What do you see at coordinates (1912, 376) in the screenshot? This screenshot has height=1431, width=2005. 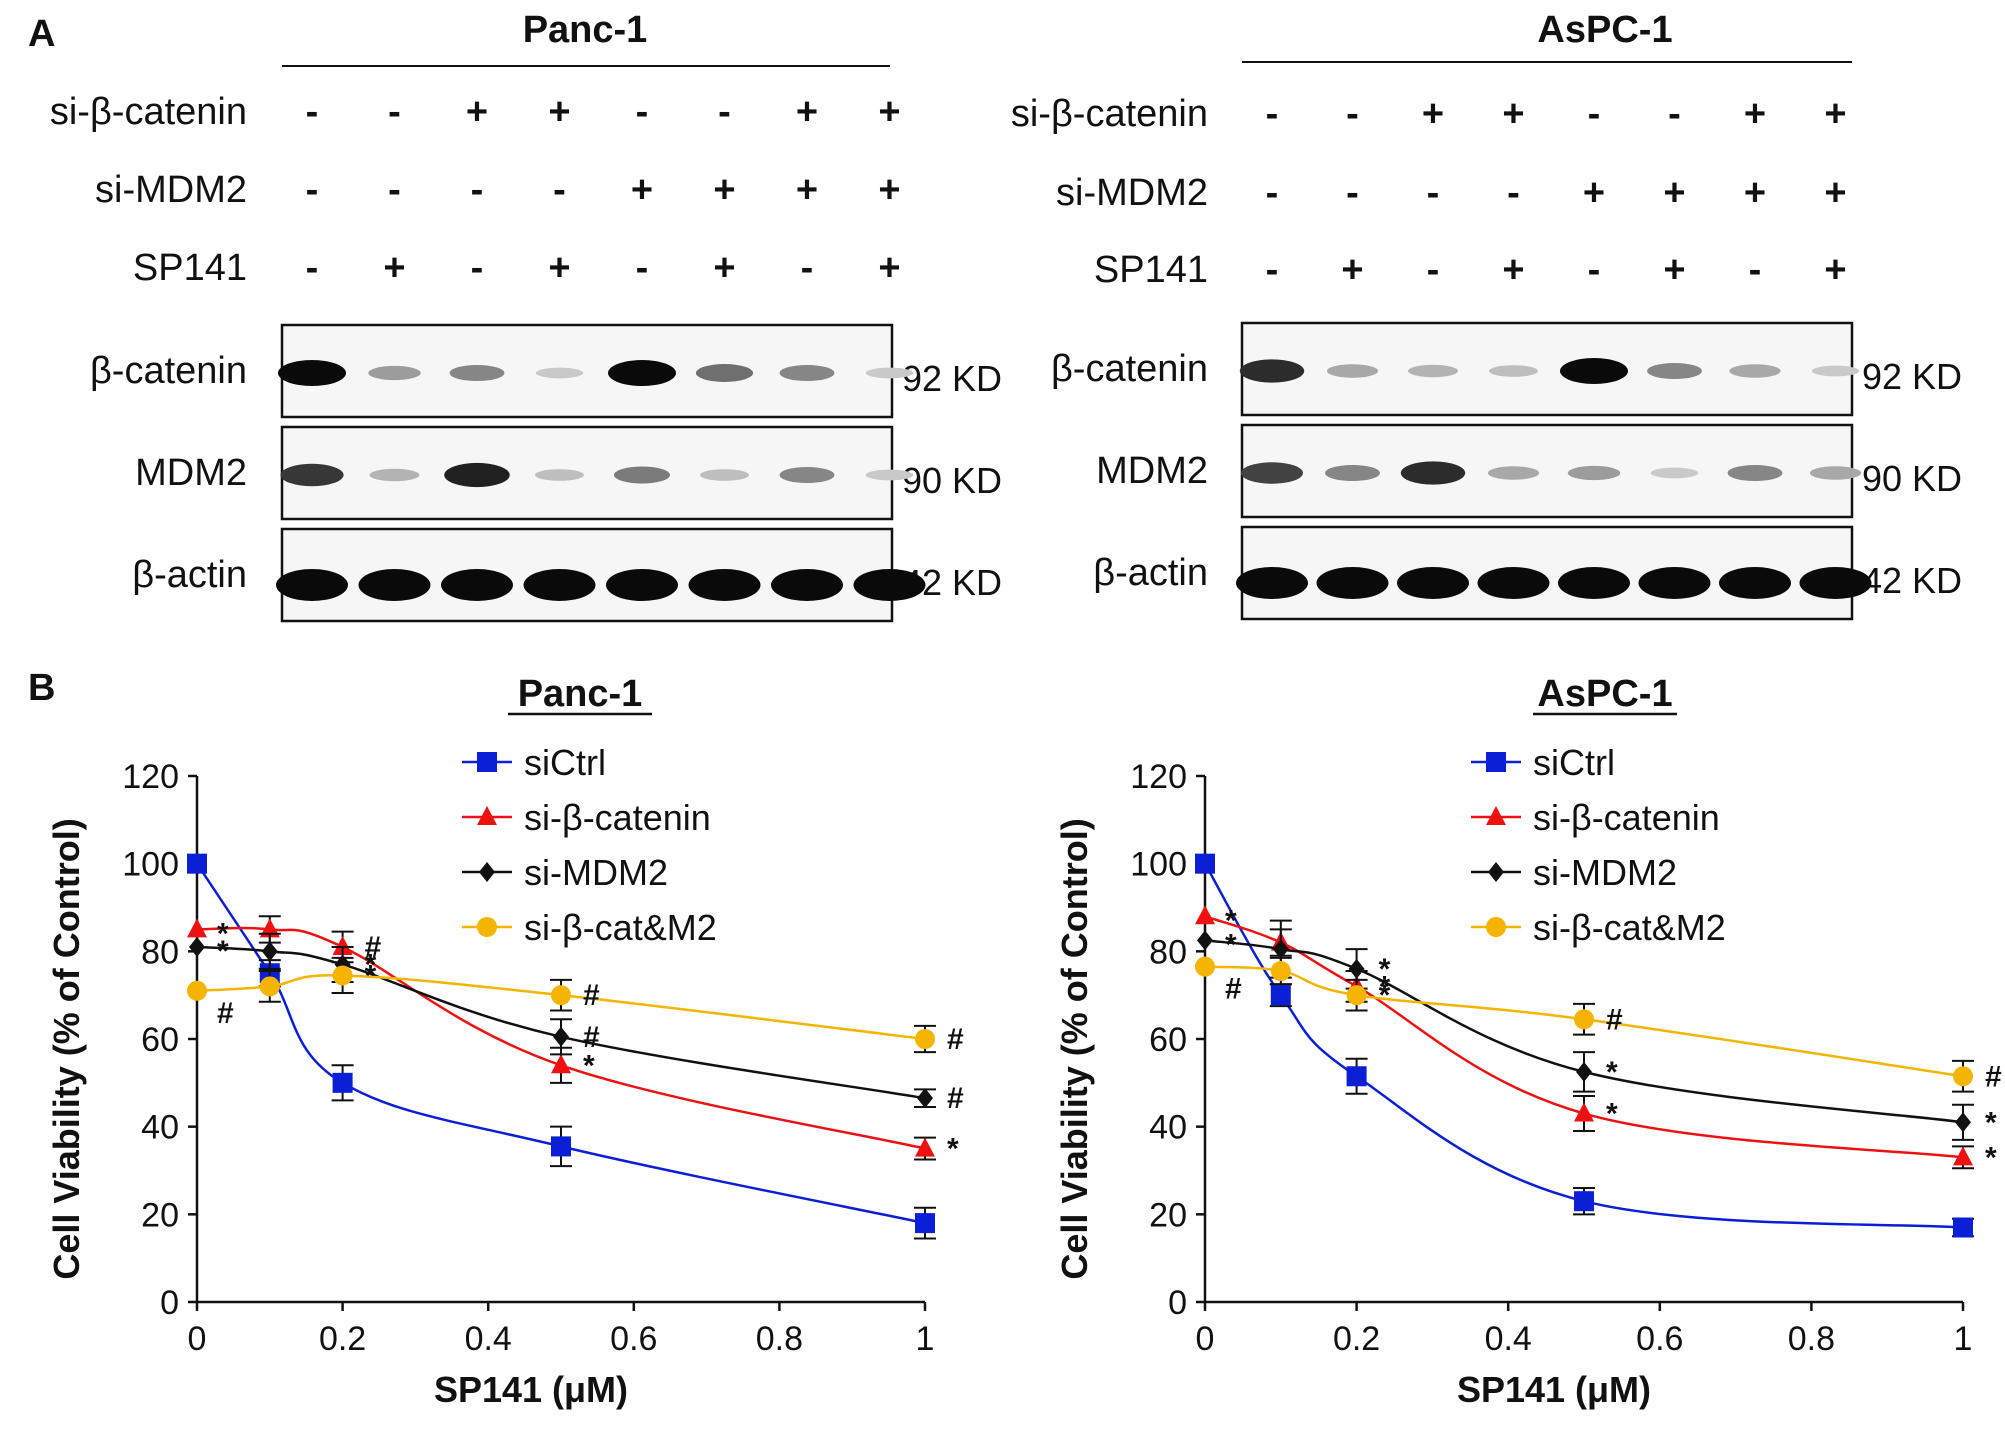 I see `blot-size-label: 92 KD` at bounding box center [1912, 376].